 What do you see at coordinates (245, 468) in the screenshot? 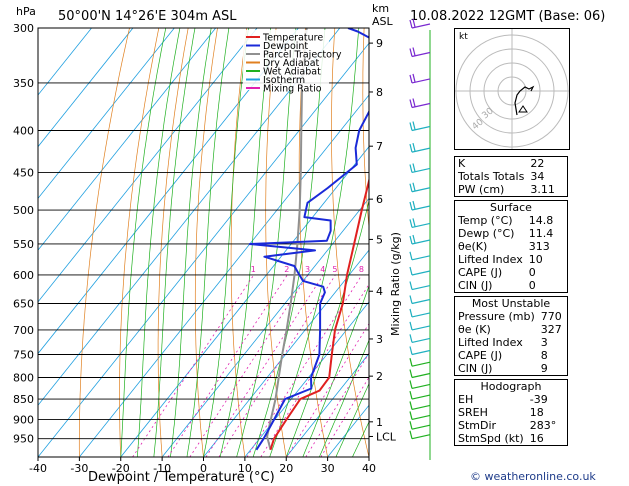
I see `temp-tick-label: 10` at bounding box center [245, 468].